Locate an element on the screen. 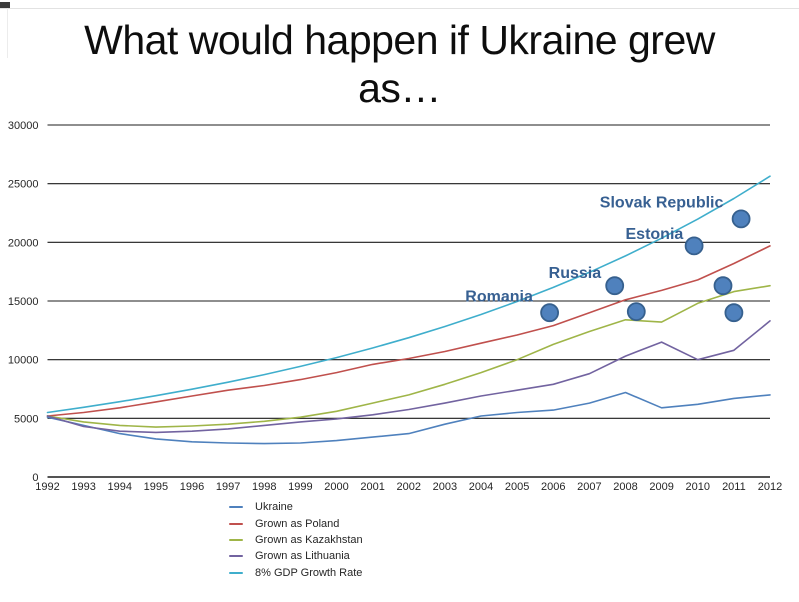  legend-item-grown-as-kazakhstan: Grown as Kazakhstan is located at coordinates (296, 540).